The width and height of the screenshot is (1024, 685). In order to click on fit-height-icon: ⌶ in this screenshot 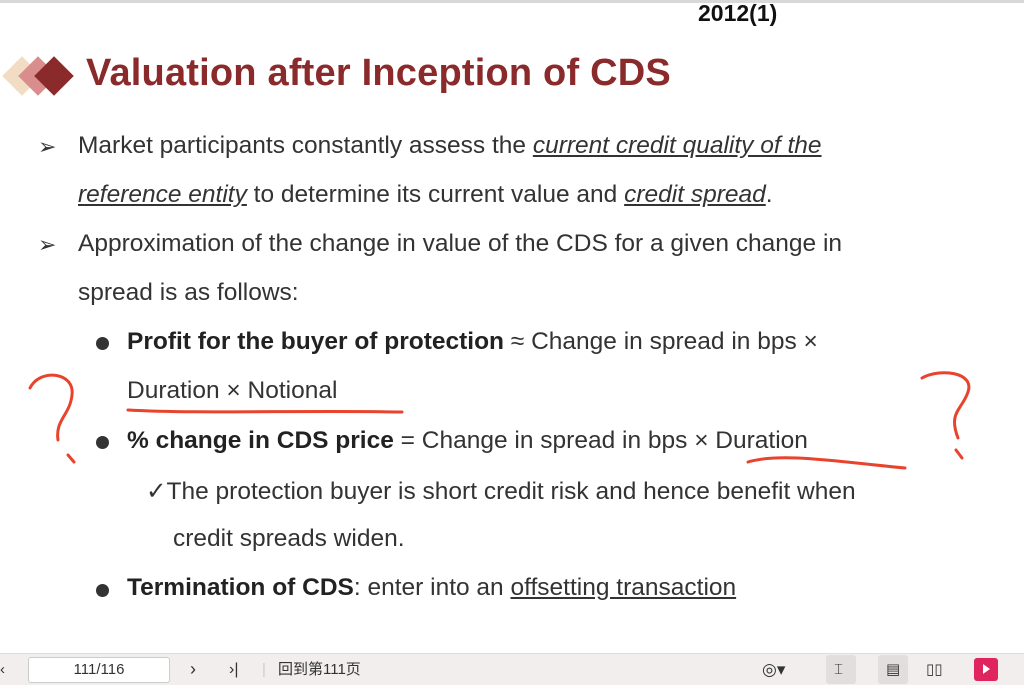, I will do `click(839, 669)`.